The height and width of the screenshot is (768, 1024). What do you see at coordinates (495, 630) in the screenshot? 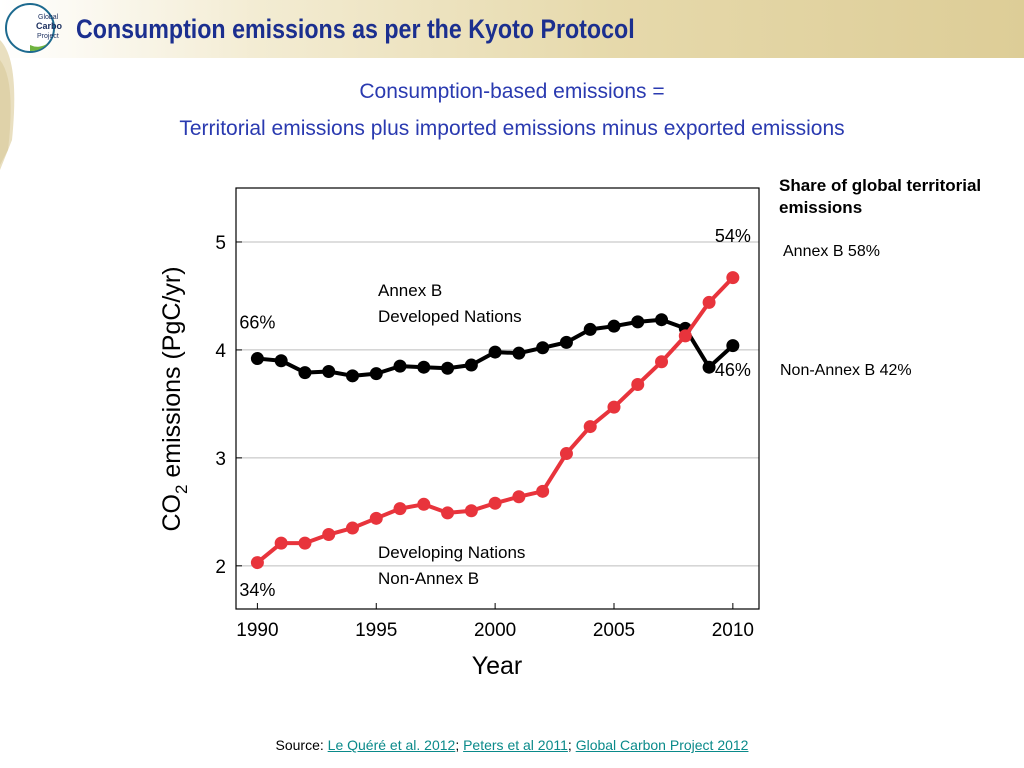
I see `x-tick-label: 2000` at bounding box center [495, 630].